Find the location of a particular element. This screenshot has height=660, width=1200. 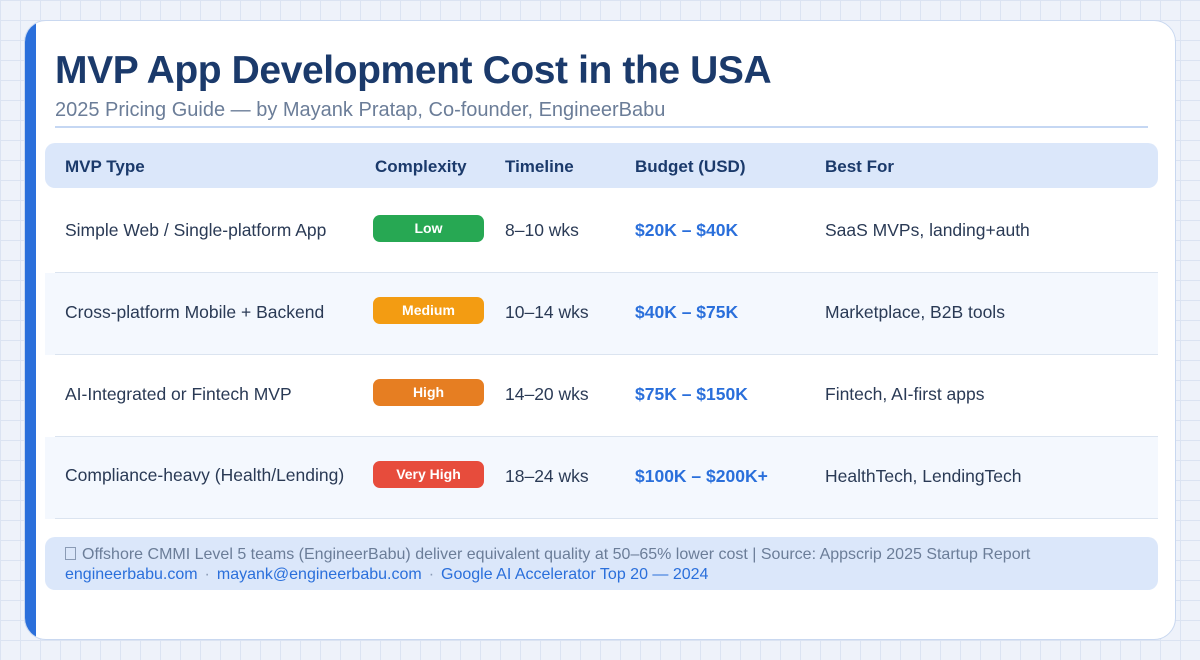

complexity-badge: Low is located at coordinates (428, 228).